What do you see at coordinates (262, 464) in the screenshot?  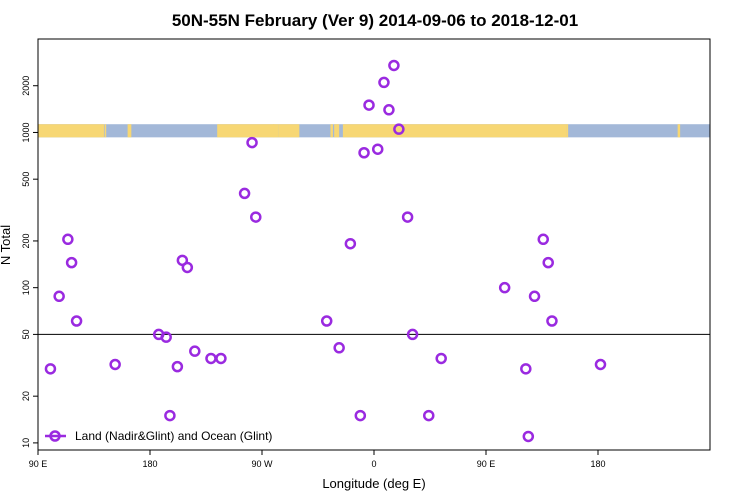 I see `x-tick-label-2: 90 W` at bounding box center [262, 464].